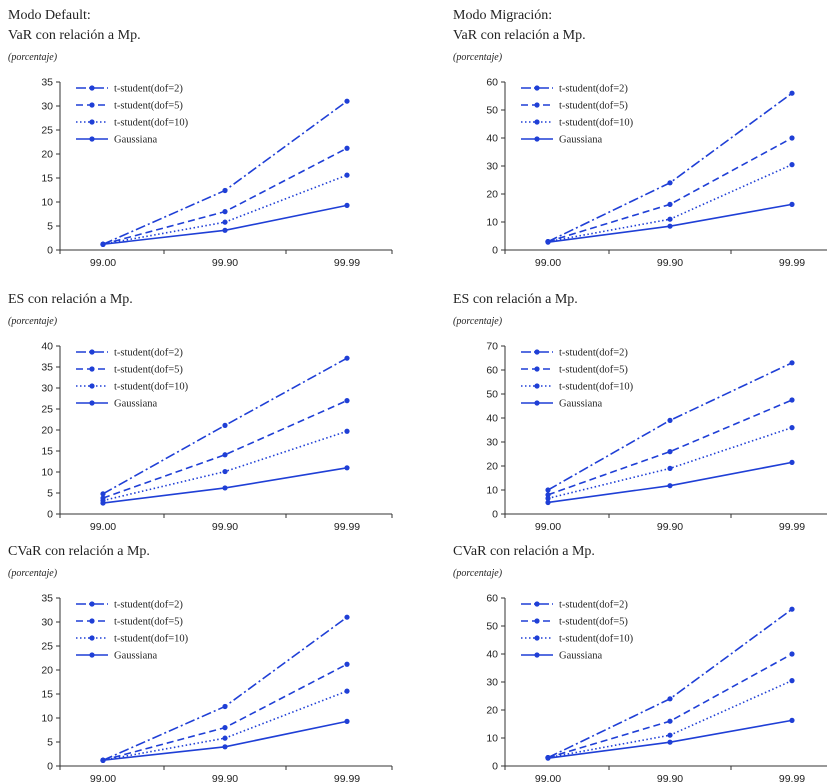 This screenshot has width=827, height=784. I want to click on chart-title: VaR con relación a Mp., so click(519, 35).